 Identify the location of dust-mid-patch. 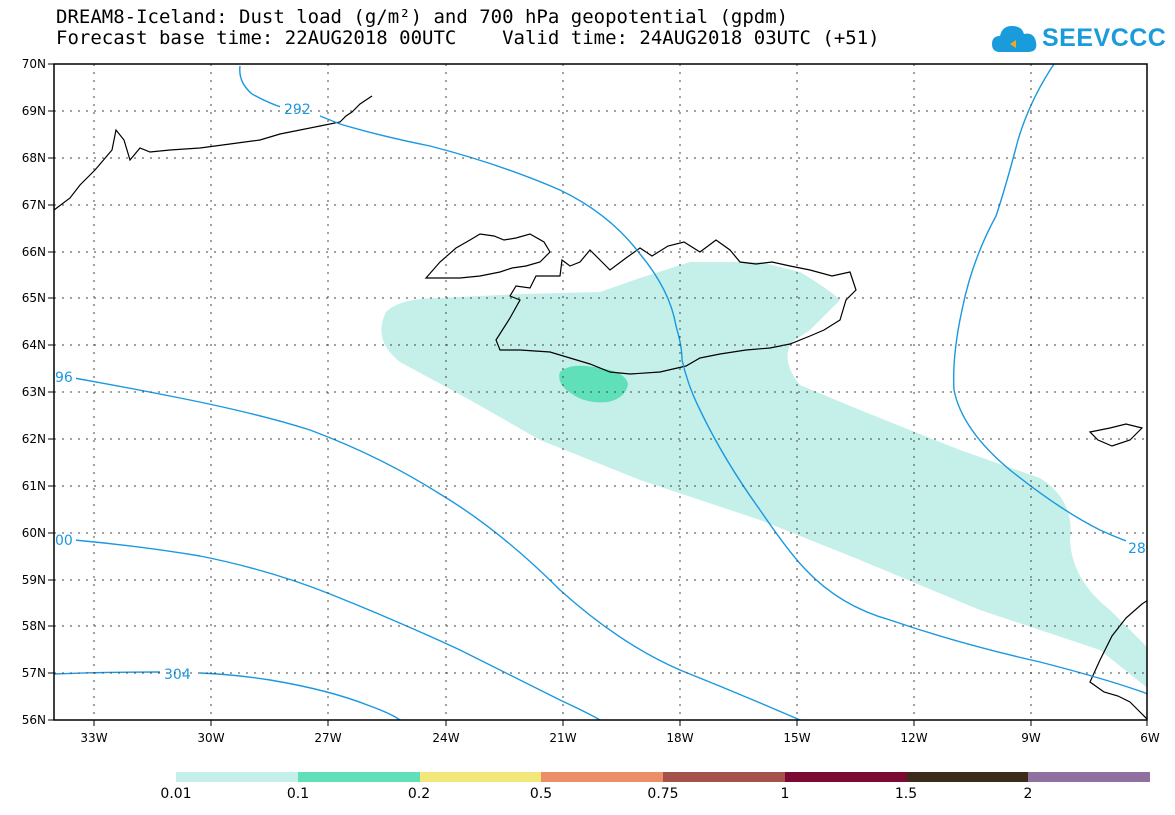
(593, 384).